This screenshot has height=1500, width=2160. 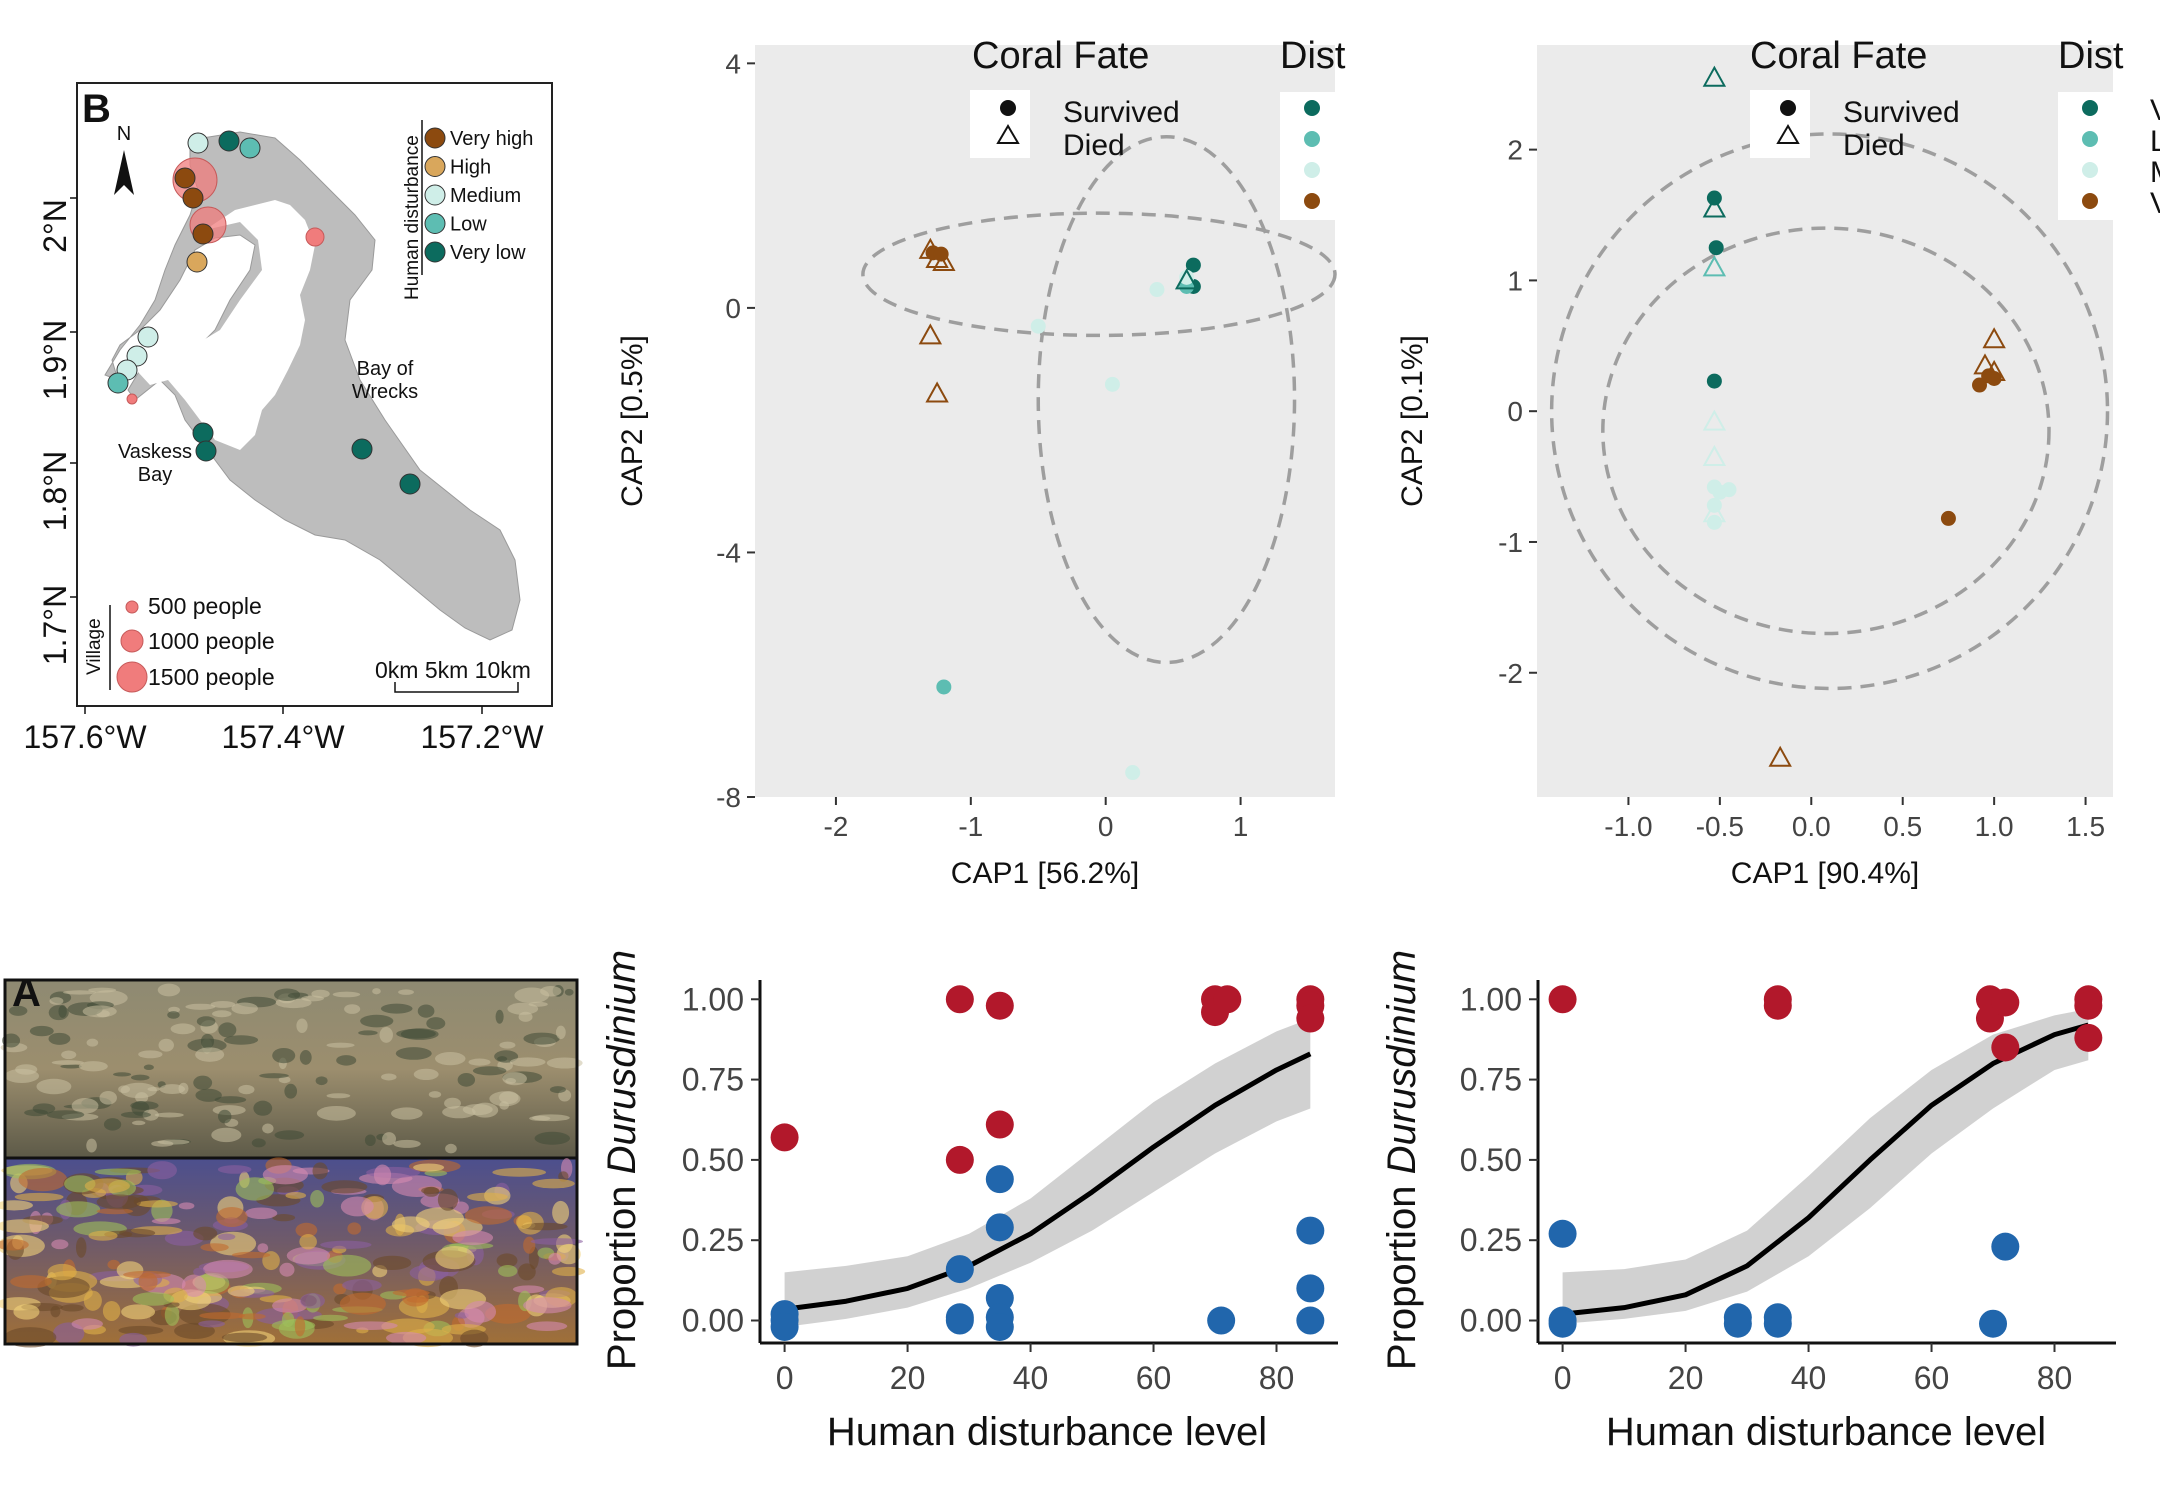 What do you see at coordinates (293, 1159) in the screenshot?
I see `reef-photos: A` at bounding box center [293, 1159].